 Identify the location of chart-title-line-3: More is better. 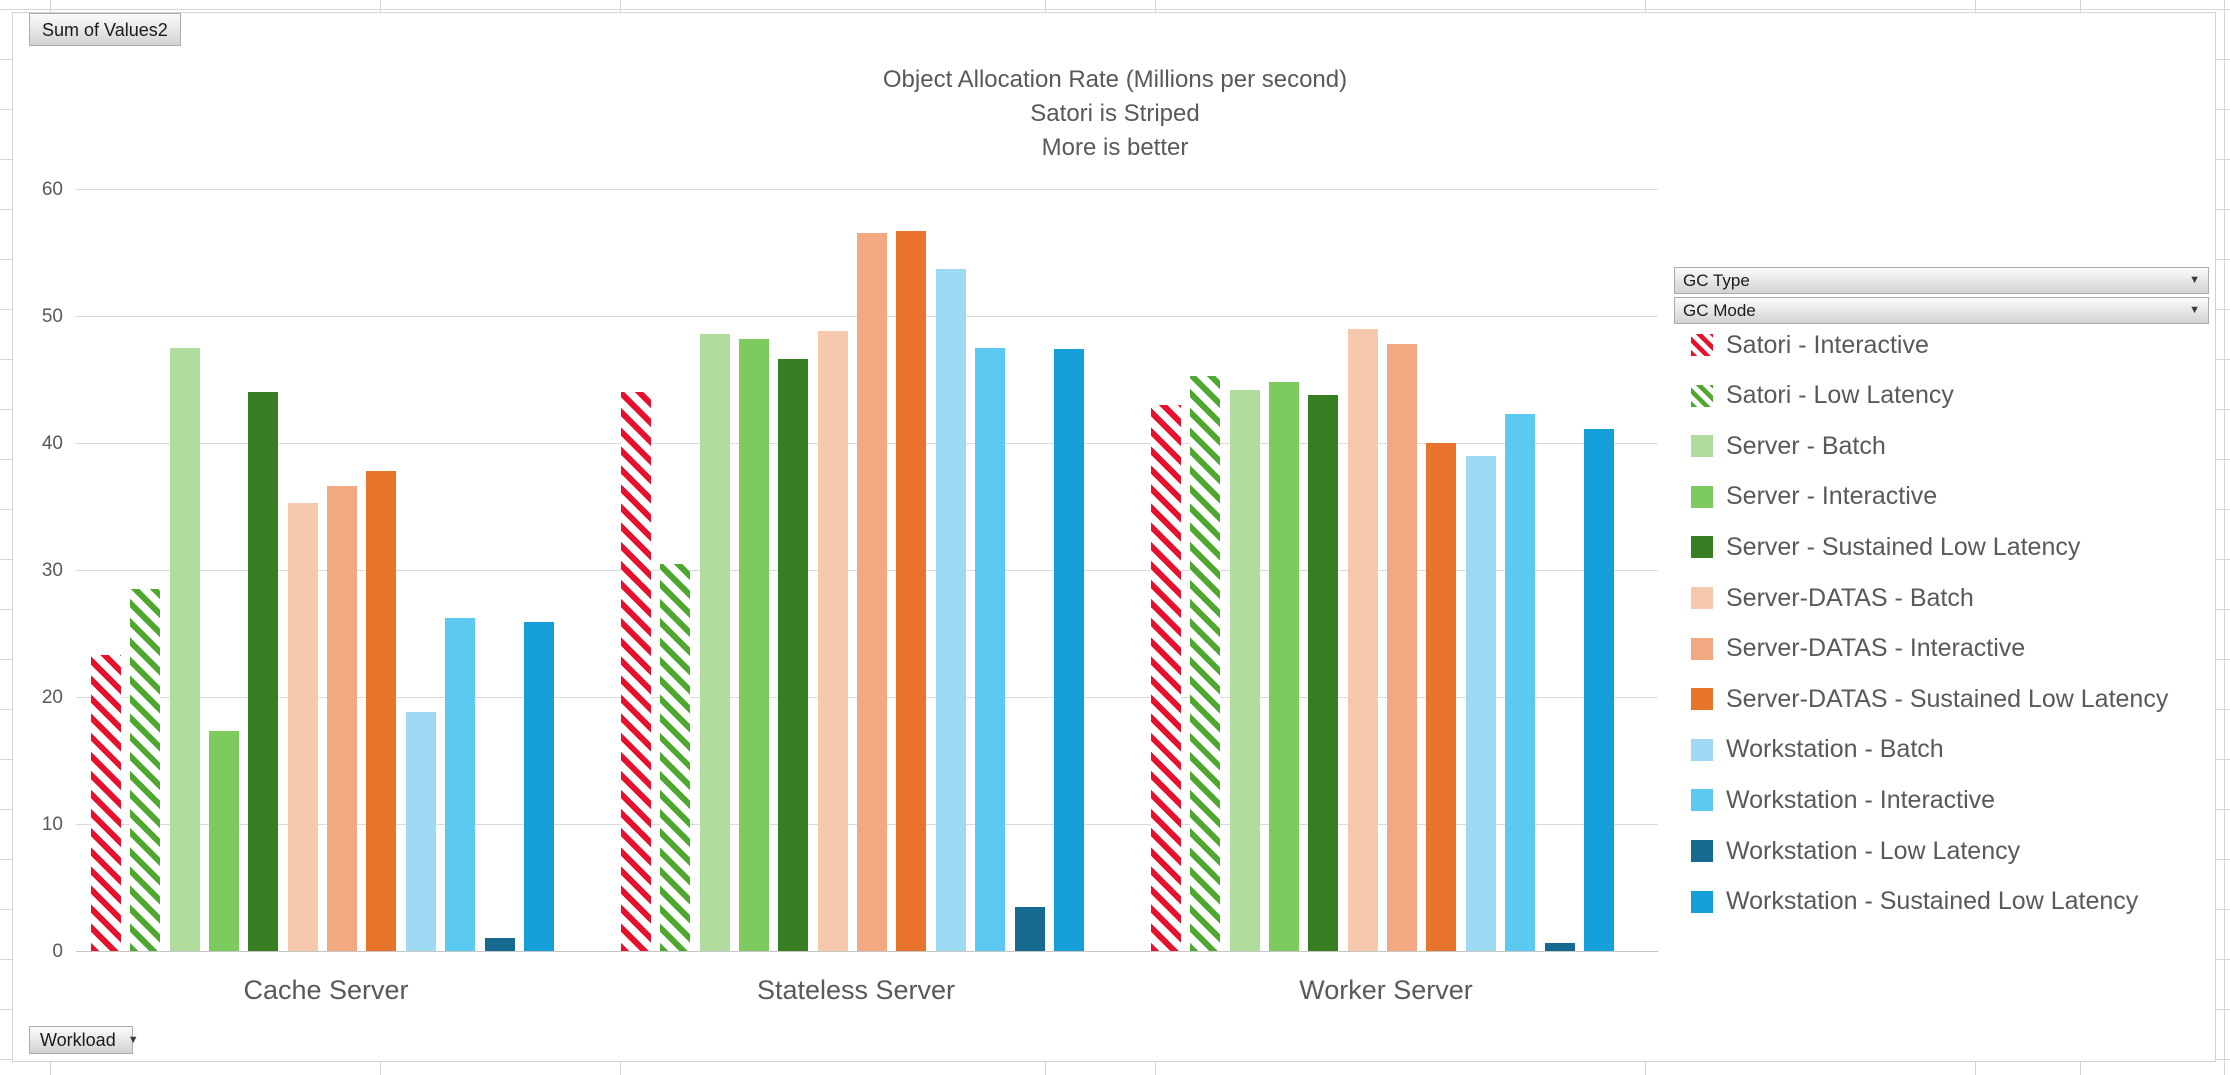
(1115, 147).